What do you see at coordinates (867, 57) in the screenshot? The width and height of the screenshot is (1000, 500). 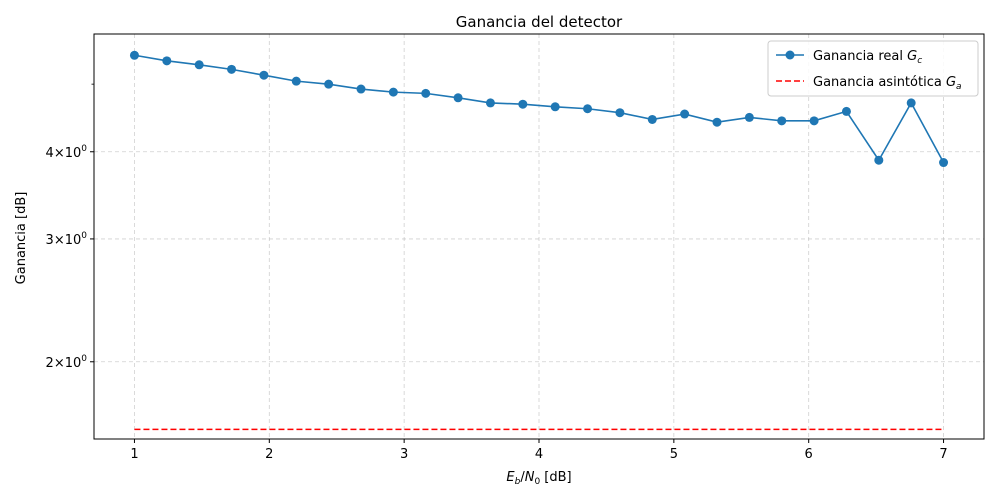 I see `legend-label-real: Ganancia real Gc` at bounding box center [867, 57].